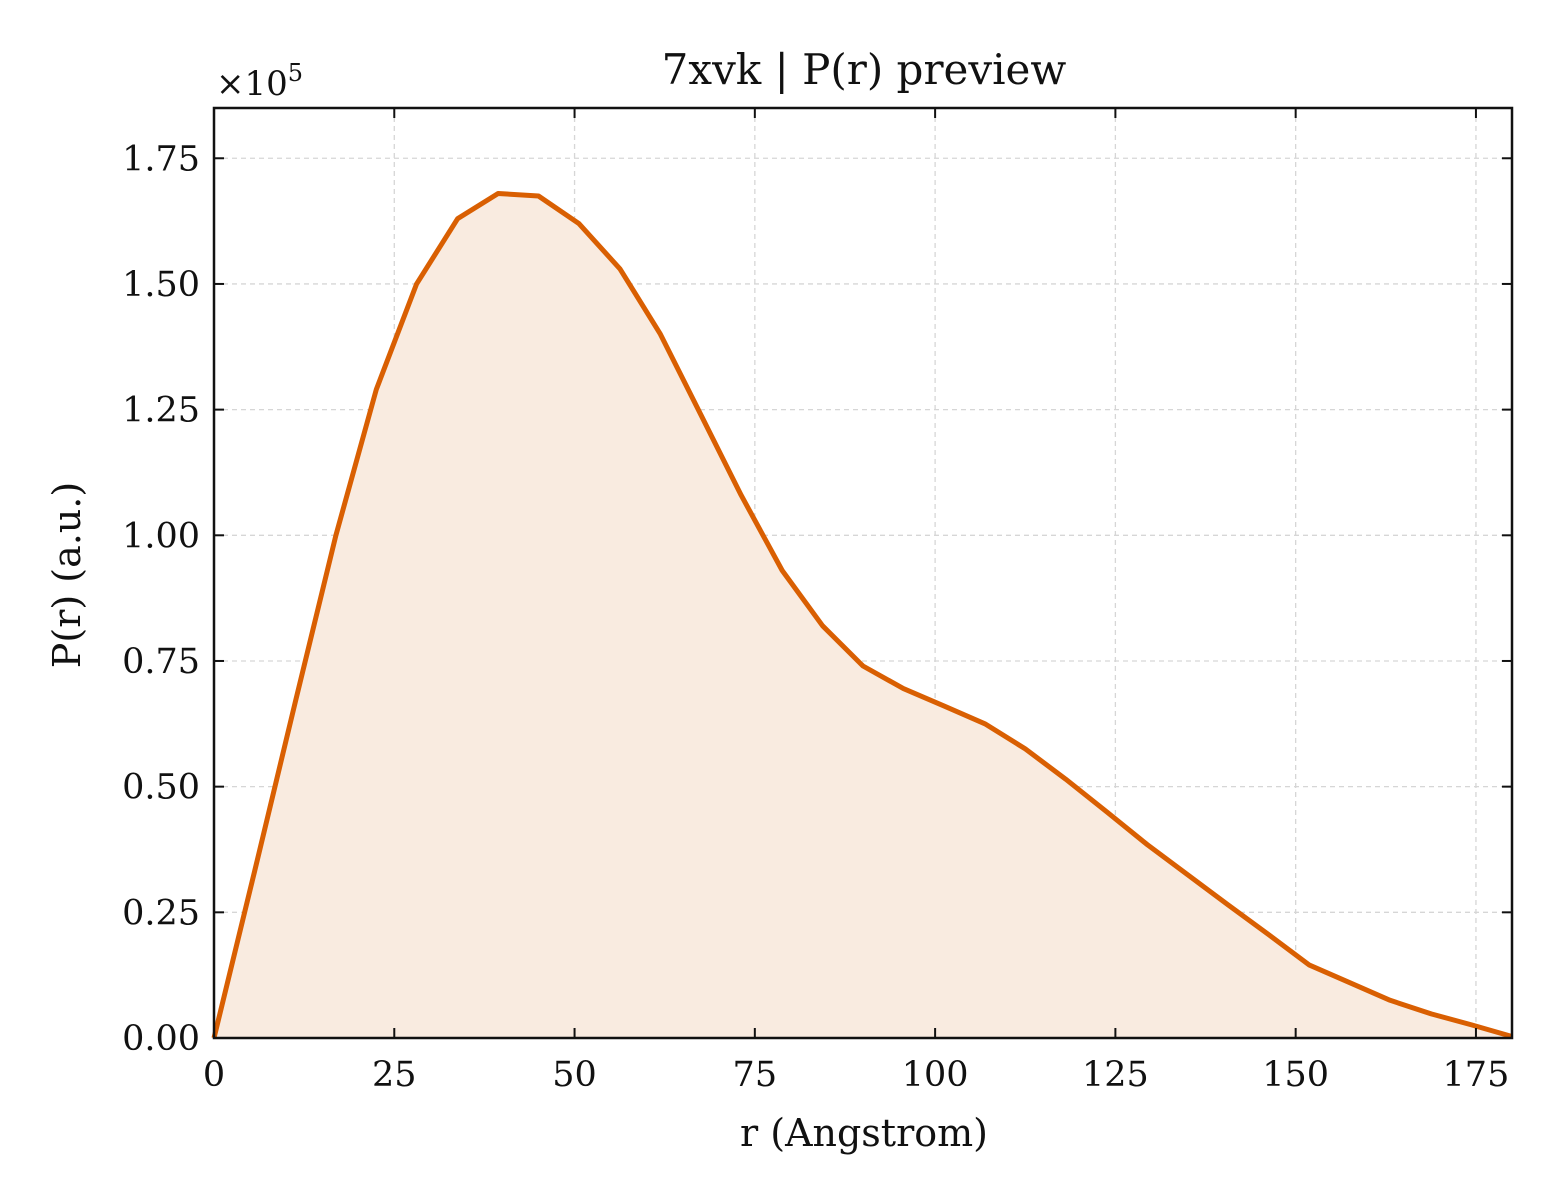 This screenshot has height=1200, width=1560. What do you see at coordinates (864, 69) in the screenshot?
I see `chart-title: 7xvk | P(r) preview` at bounding box center [864, 69].